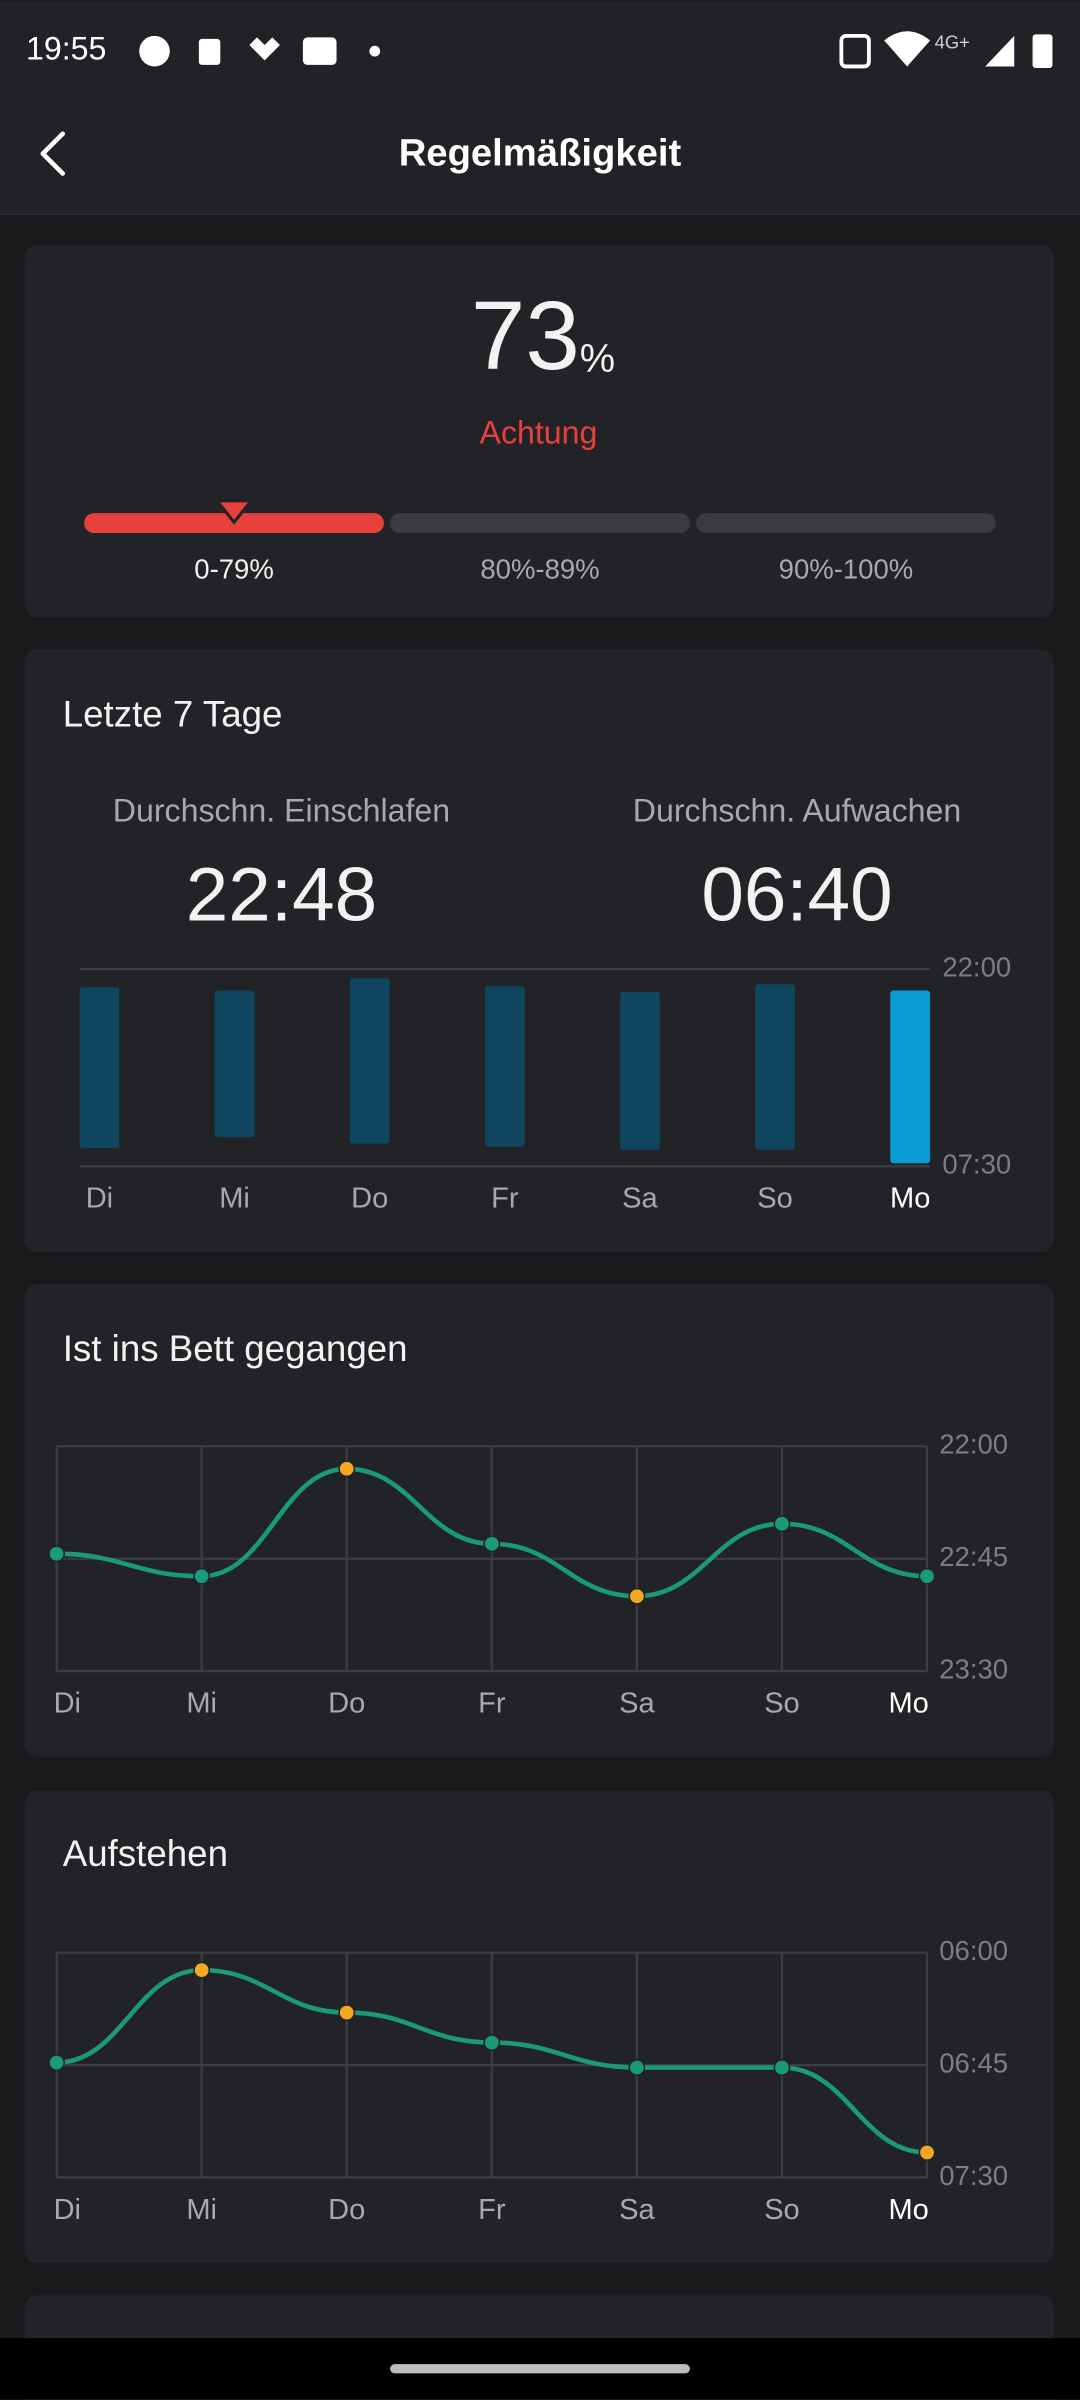 Image resolution: width=1080 pixels, height=2400 pixels. Describe the element at coordinates (66, 49) in the screenshot. I see `status-time: 19:55` at that location.